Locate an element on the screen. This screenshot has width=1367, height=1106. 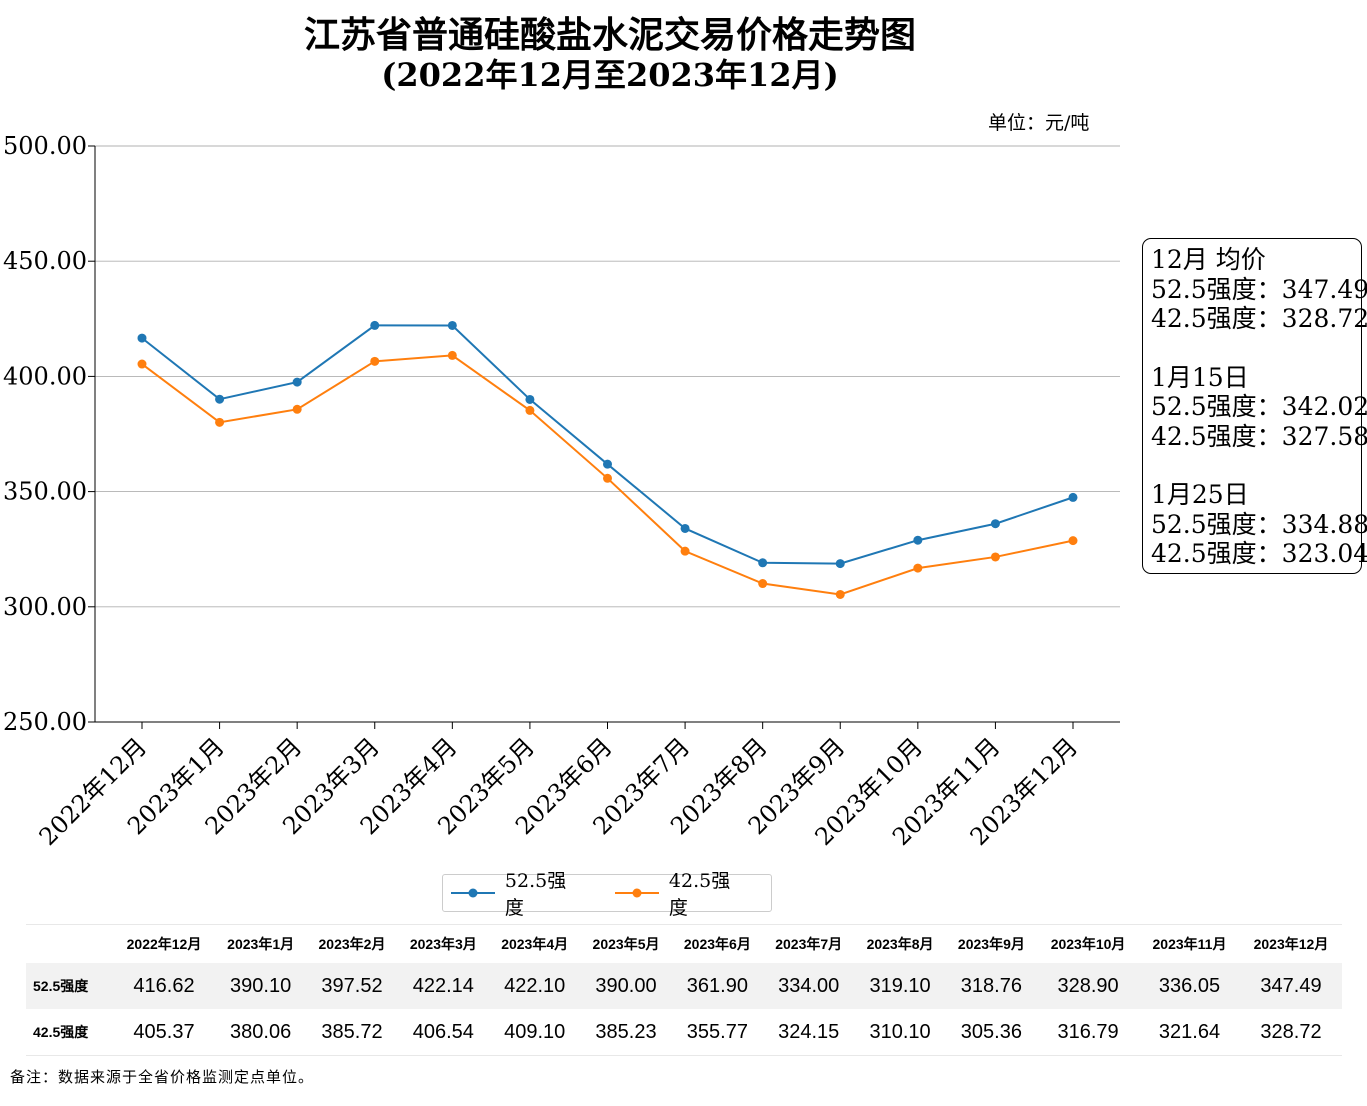
table-row-header: 42.5强度 is located at coordinates (69, 1032).